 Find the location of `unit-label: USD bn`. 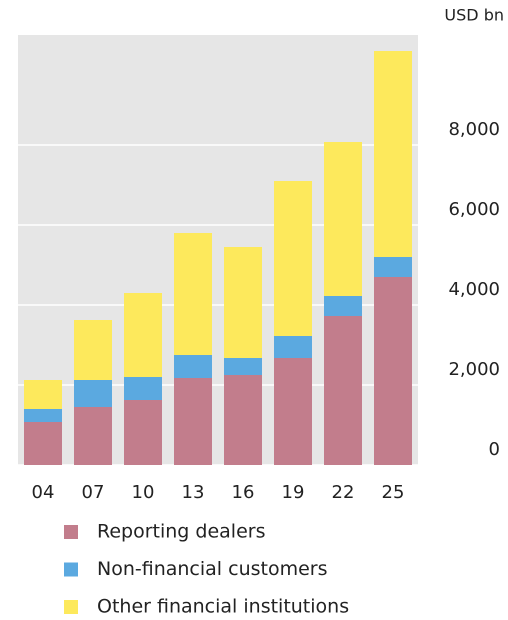

unit-label: USD bn is located at coordinates (474, 15).